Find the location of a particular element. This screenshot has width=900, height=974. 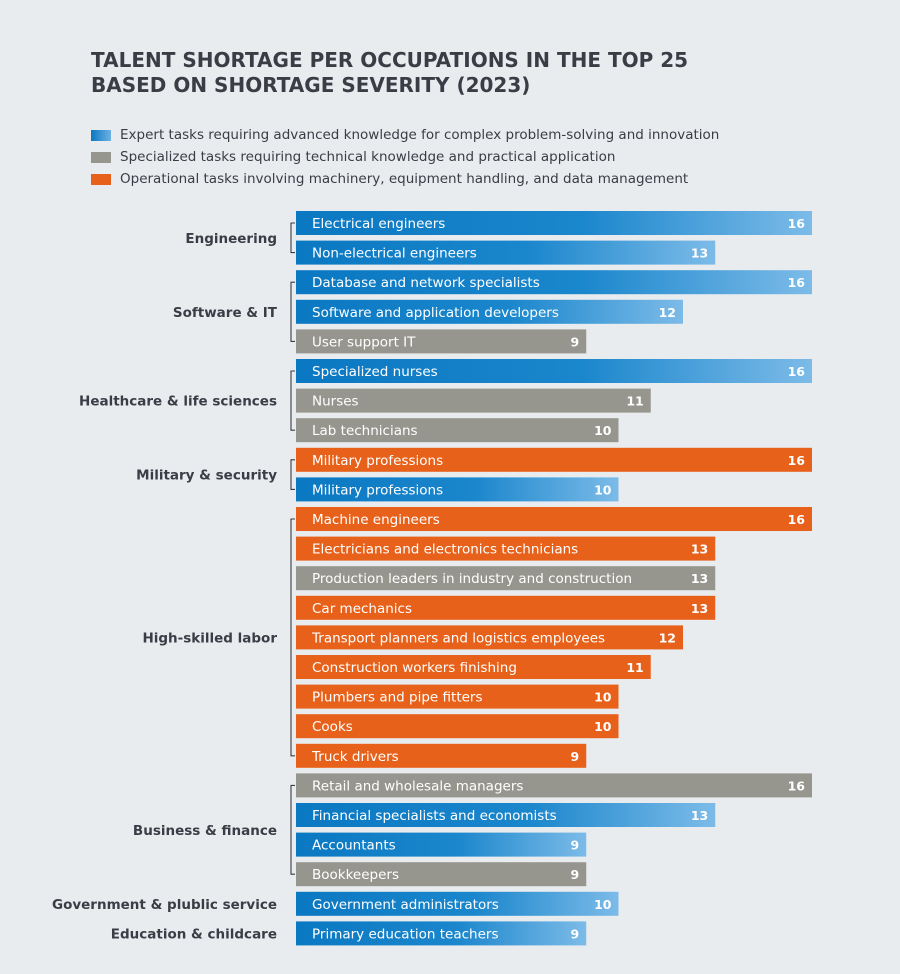

legend-swatch-operational is located at coordinates (101, 179).